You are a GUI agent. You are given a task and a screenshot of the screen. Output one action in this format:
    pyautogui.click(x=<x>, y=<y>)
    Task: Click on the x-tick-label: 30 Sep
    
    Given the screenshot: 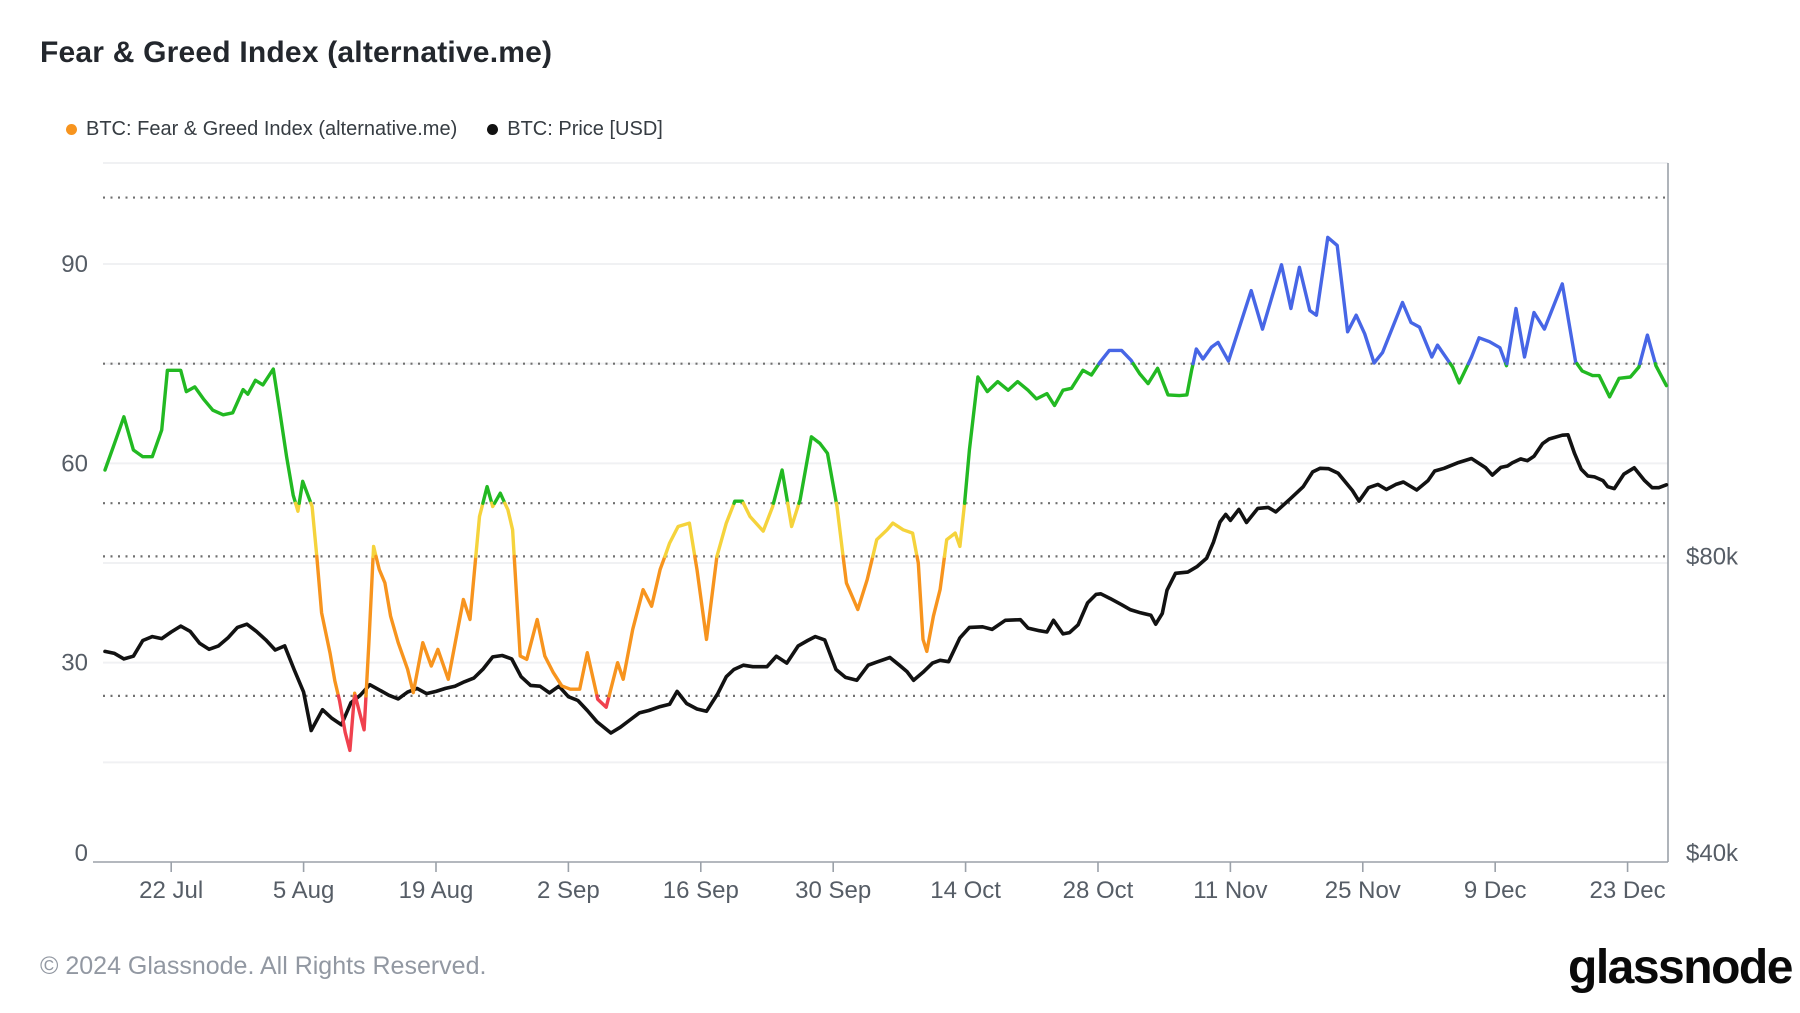 What is the action you would take?
    pyautogui.click(x=833, y=890)
    